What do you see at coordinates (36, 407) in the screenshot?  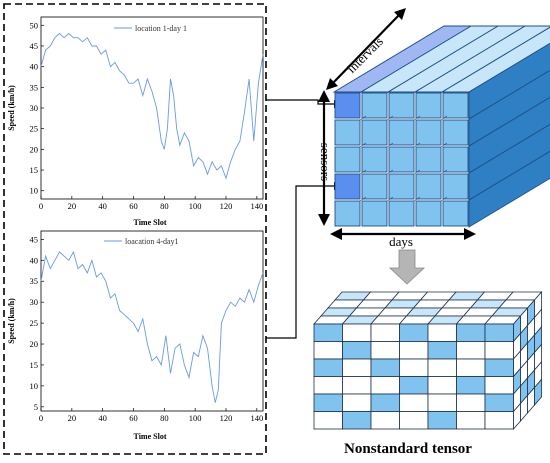 I see `y-tick-label: 5` at bounding box center [36, 407].